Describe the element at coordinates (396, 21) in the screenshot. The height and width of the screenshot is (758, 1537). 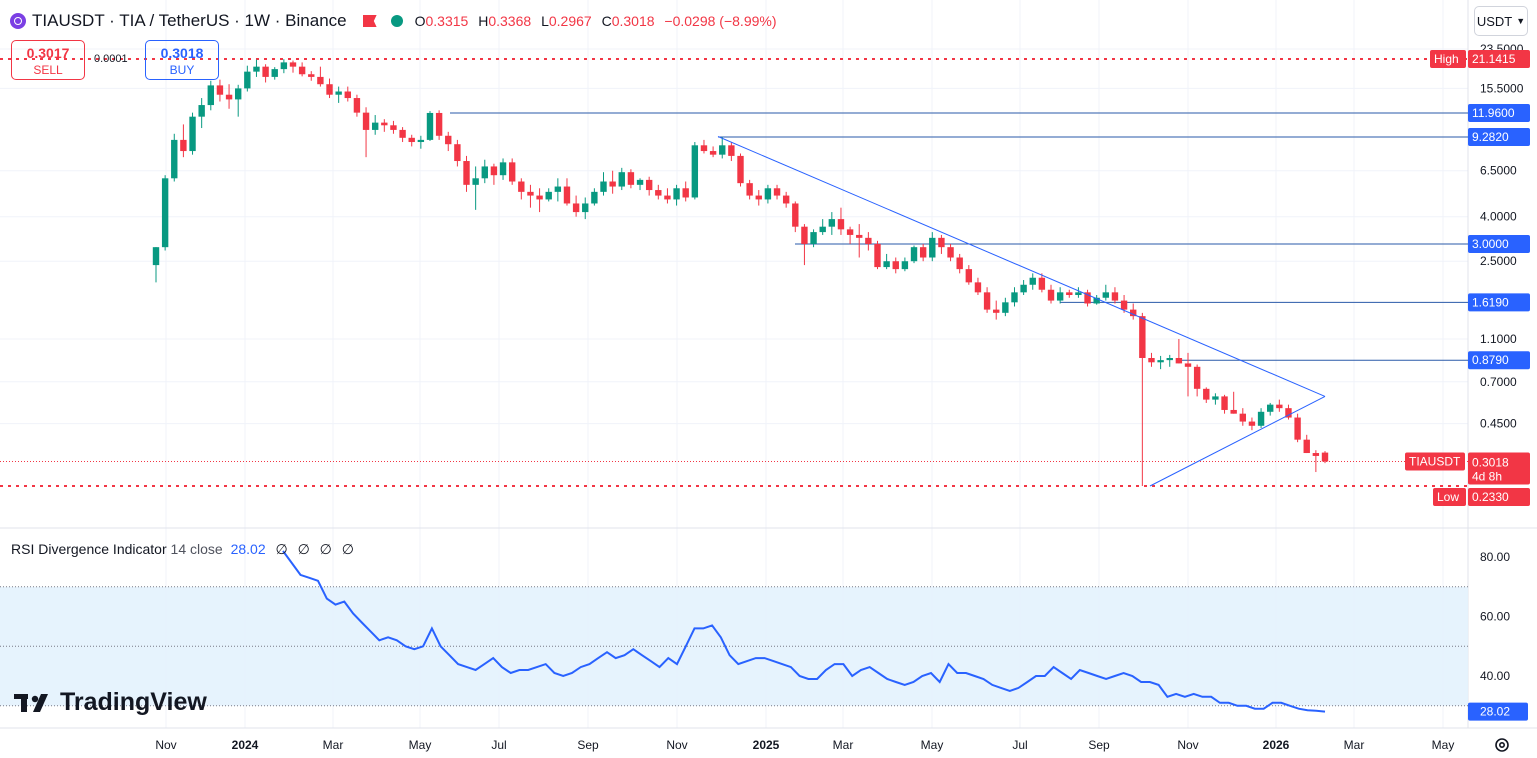
I see `market-open-icon` at that location.